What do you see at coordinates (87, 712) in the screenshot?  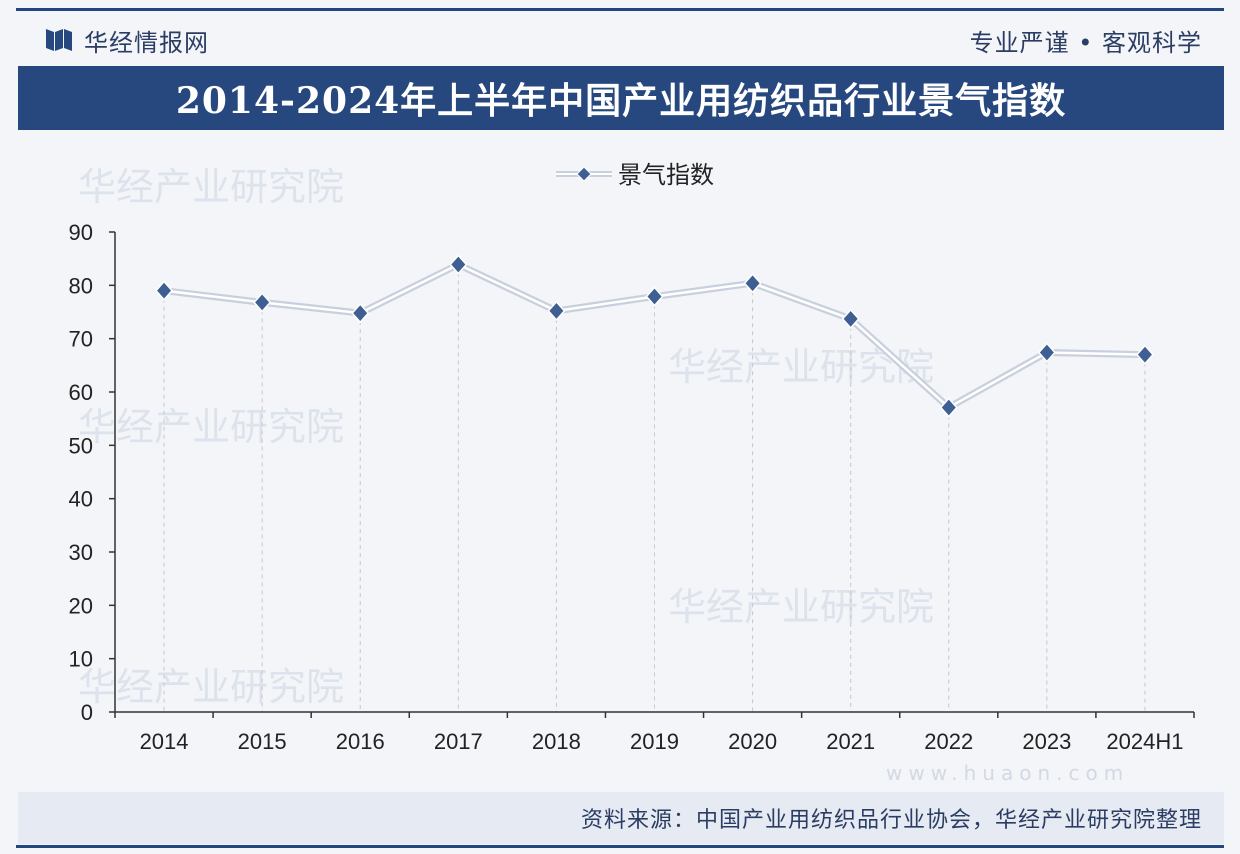 I see `y-tick-label: 0` at bounding box center [87, 712].